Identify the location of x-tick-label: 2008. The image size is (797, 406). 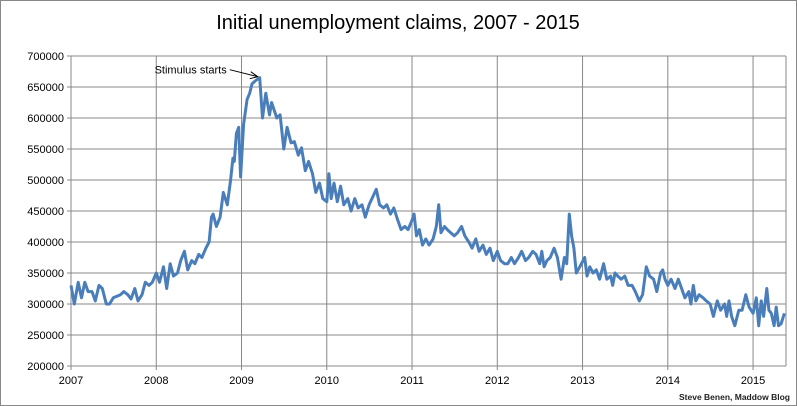
(156, 381).